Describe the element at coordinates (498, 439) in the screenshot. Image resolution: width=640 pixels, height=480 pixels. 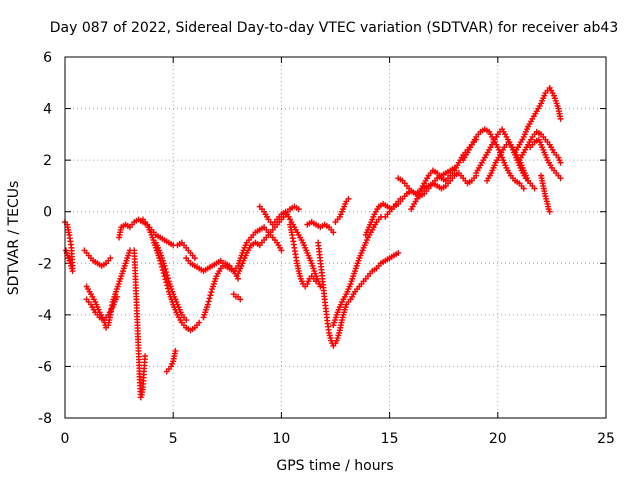
I see `x-tick-label: 20` at that location.